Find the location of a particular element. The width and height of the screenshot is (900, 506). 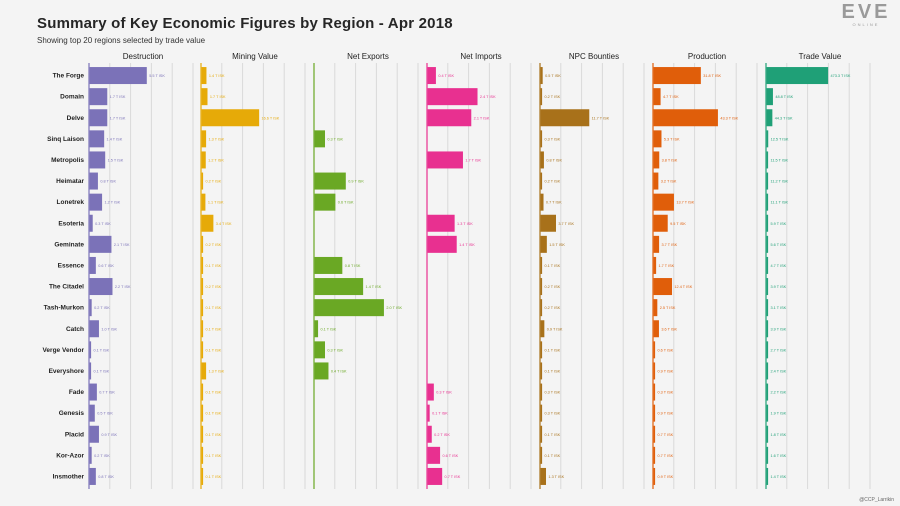

region-label: Lonetrek is located at coordinates (71, 202).